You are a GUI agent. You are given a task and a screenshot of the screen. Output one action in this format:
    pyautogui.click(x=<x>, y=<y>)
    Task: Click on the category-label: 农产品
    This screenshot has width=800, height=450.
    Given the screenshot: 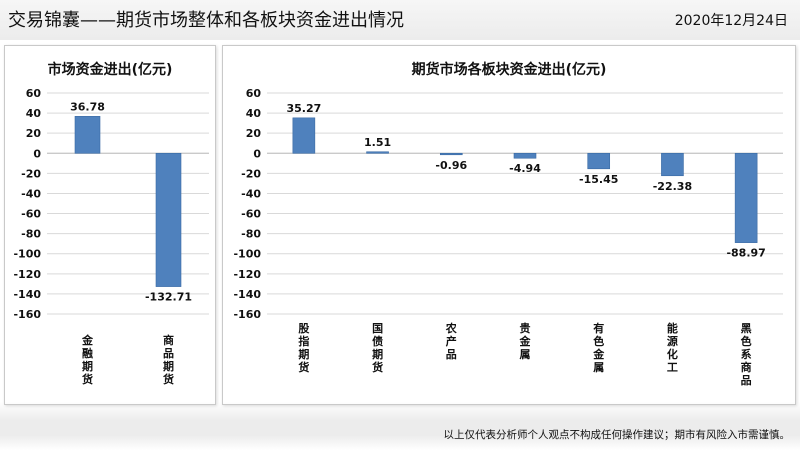 What is the action you would take?
    pyautogui.click(x=451, y=341)
    